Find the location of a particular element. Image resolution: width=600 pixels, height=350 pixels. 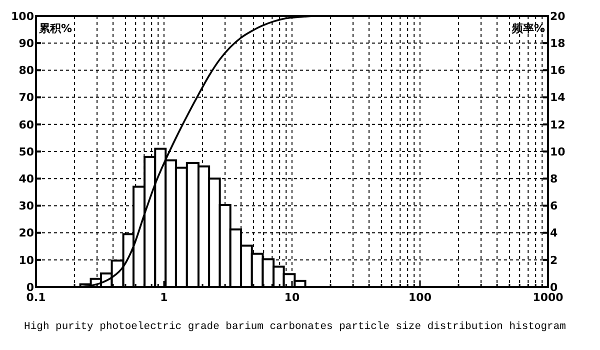

y-tick-label: 80 is located at coordinates (26, 71).